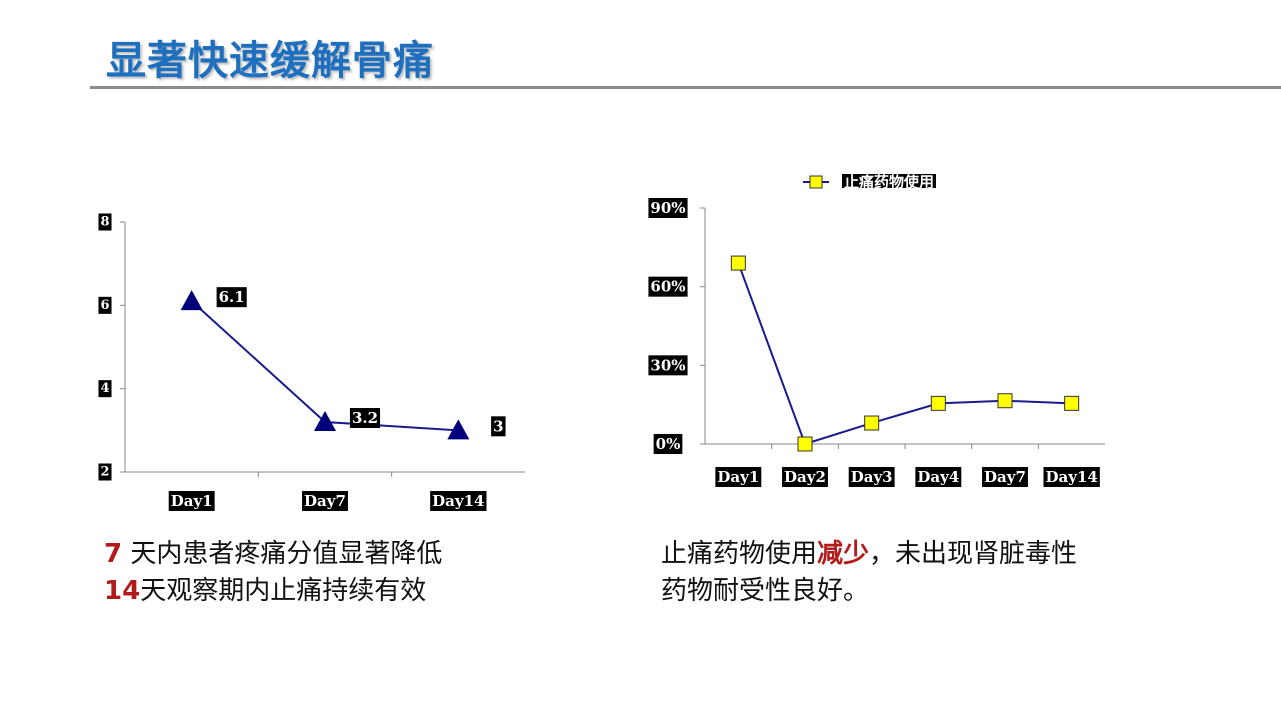 This screenshot has height=720, width=1281. I want to click on y-tick-label-text: 0%, so click(668, 444).